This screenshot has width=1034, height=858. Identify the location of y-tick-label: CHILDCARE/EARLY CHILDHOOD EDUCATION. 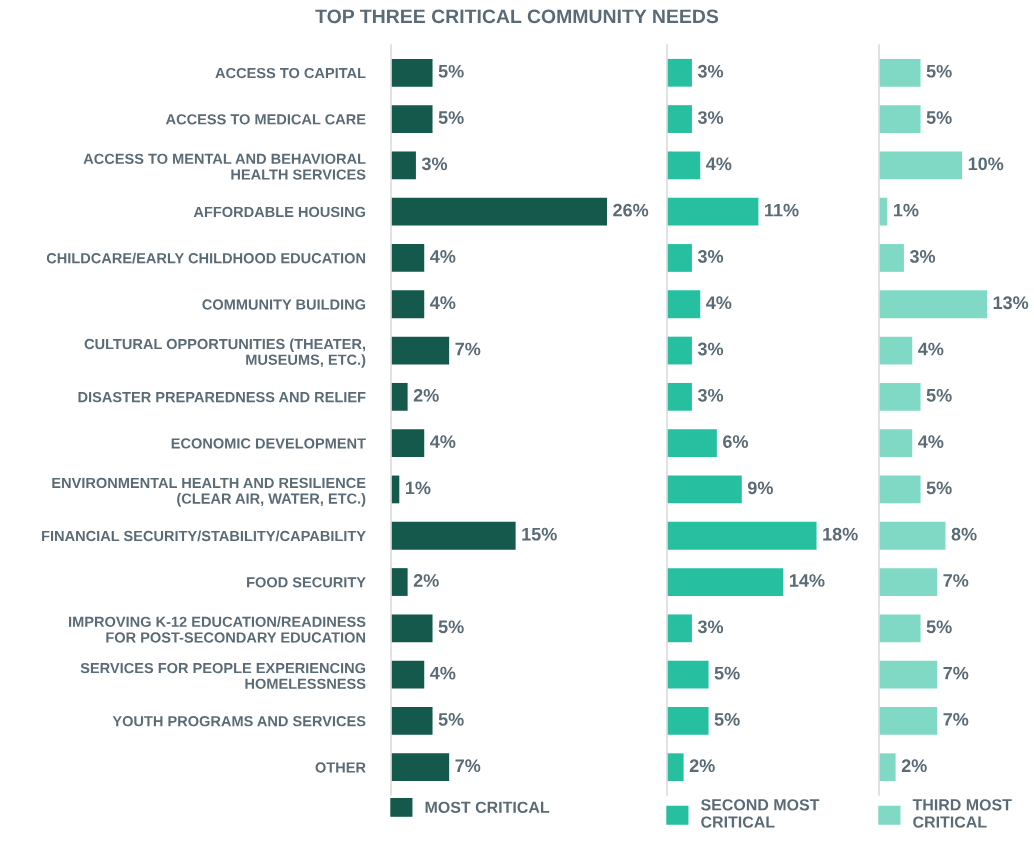
(206, 258).